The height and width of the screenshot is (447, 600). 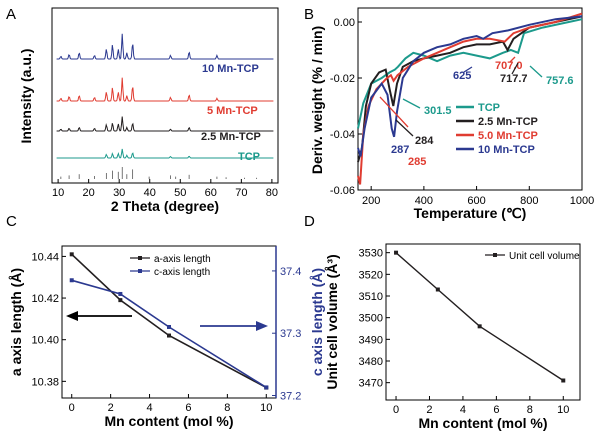 What do you see at coordinates (479, 317) in the screenshot?
I see `series-line-volume` at bounding box center [479, 317].